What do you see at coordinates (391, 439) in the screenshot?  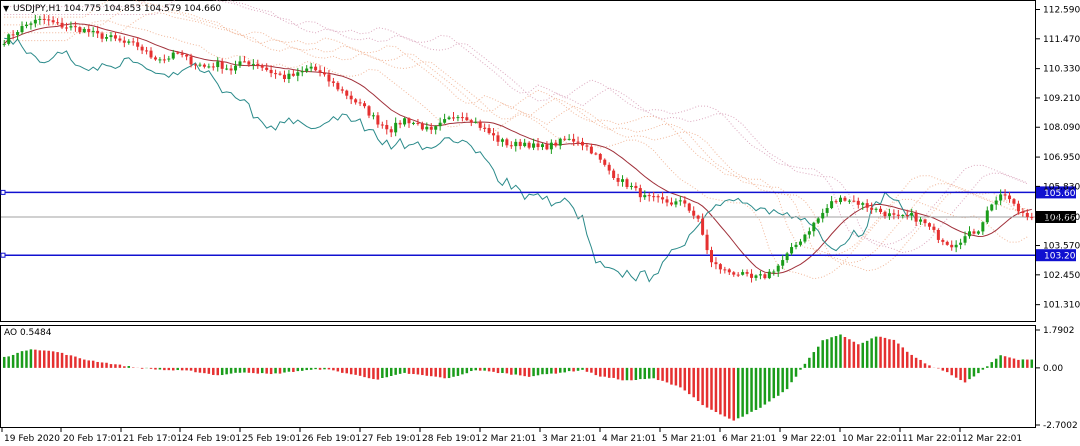 I see `time-tick-label: 27 Feb 19:01` at bounding box center [391, 439].